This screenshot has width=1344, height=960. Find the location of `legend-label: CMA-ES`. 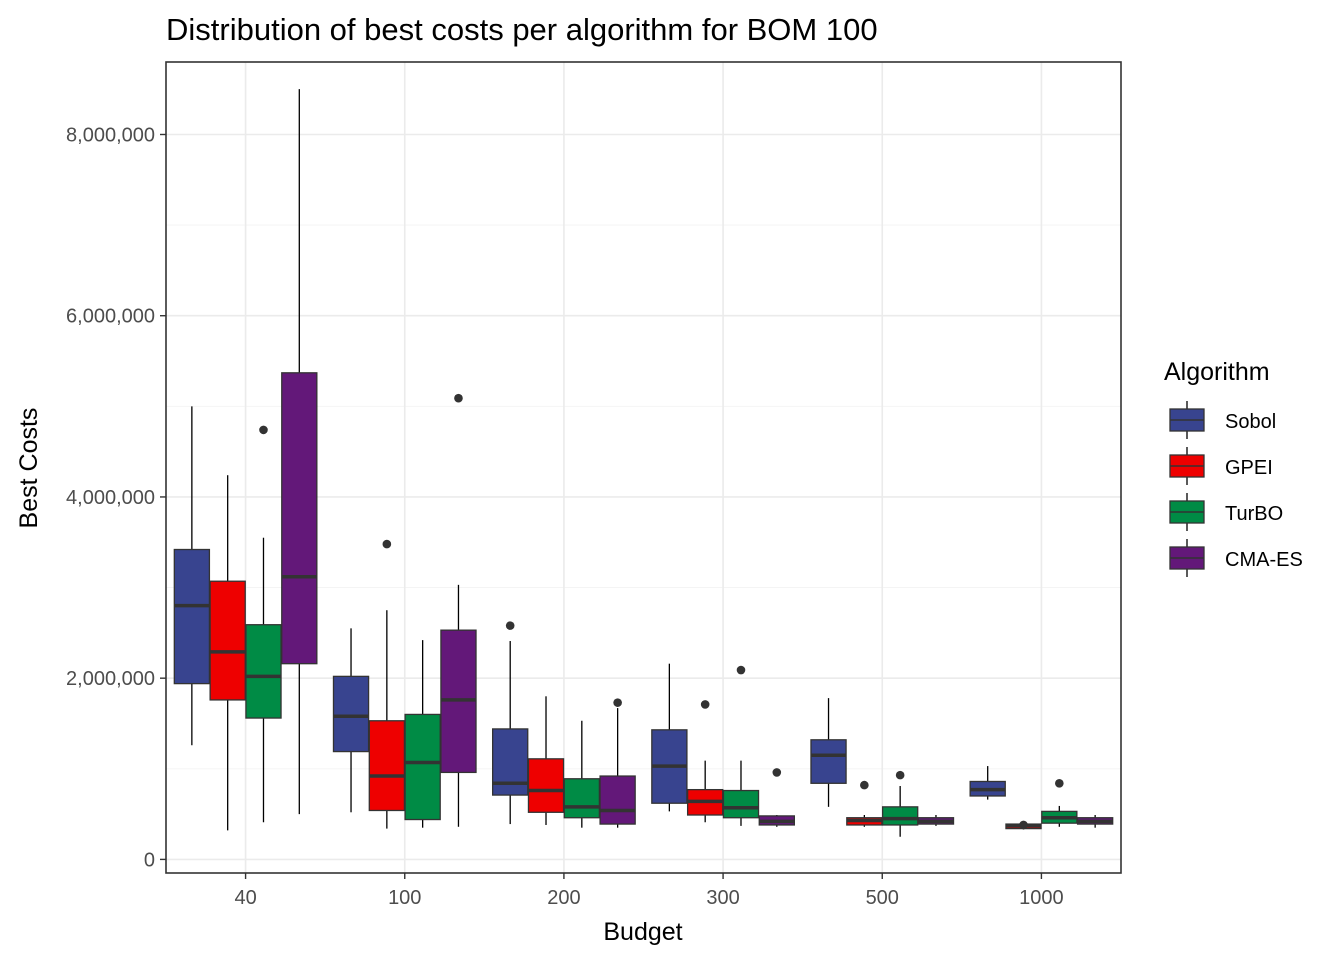

legend-label: CMA-ES is located at coordinates (1264, 560).